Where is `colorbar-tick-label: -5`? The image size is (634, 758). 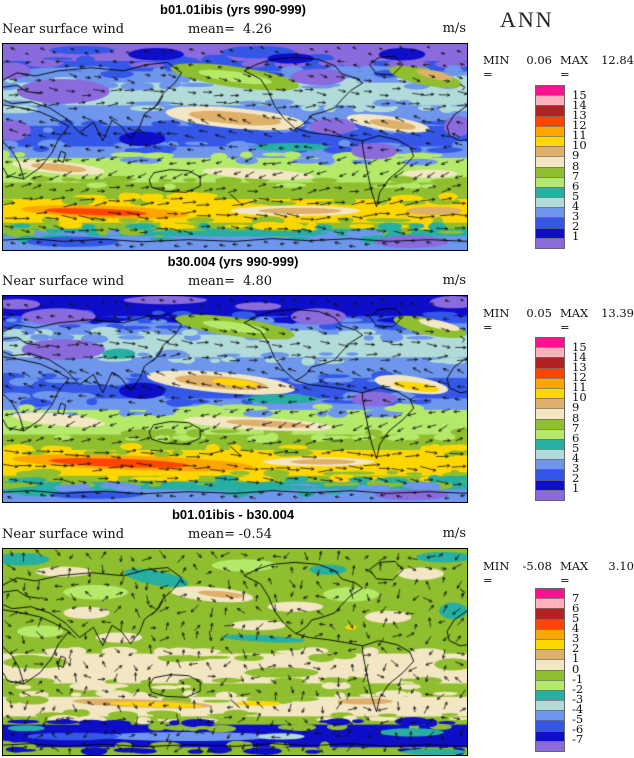 colorbar-tick-label: -5 is located at coordinates (578, 719).